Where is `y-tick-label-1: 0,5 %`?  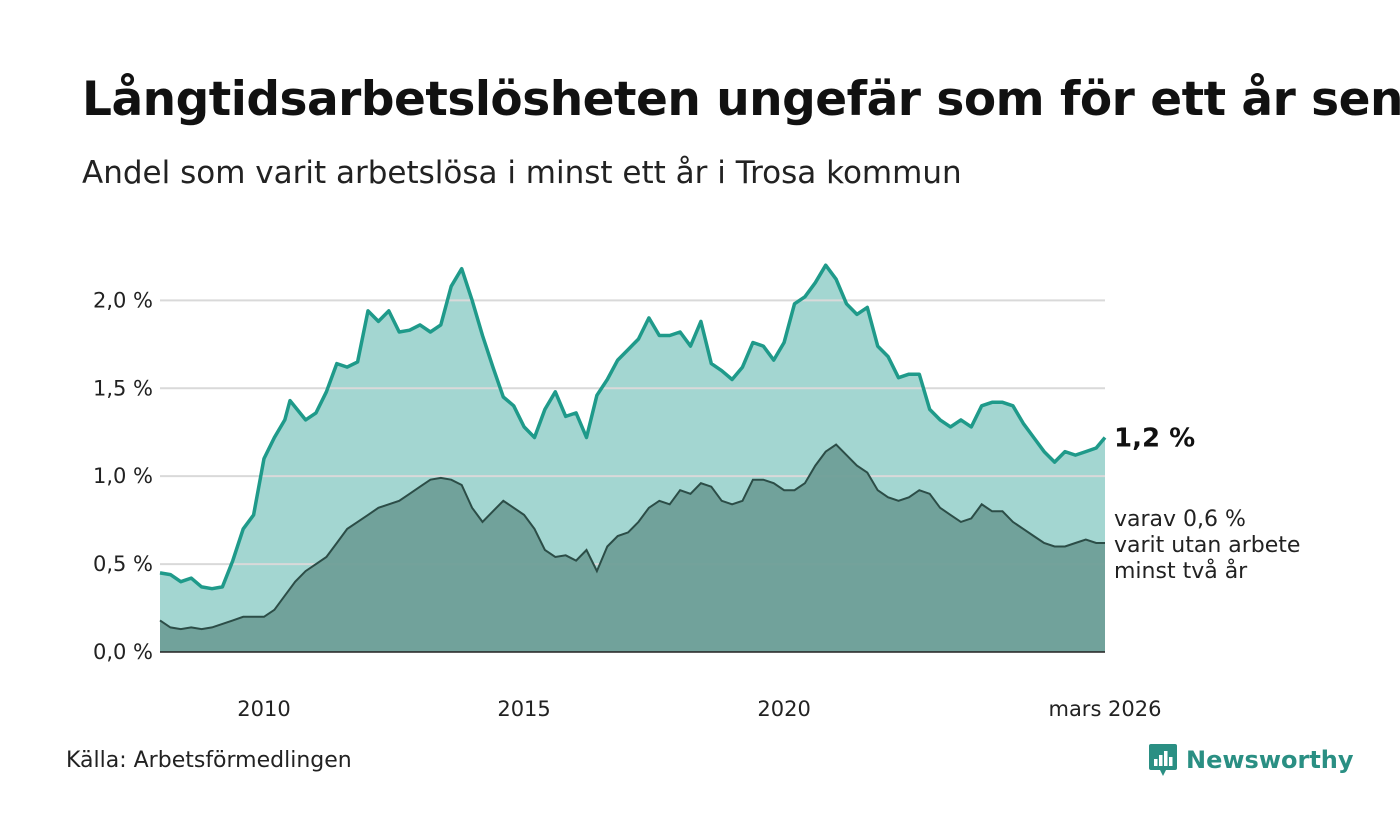 y-tick-label-1: 0,5 % is located at coordinates (123, 564).